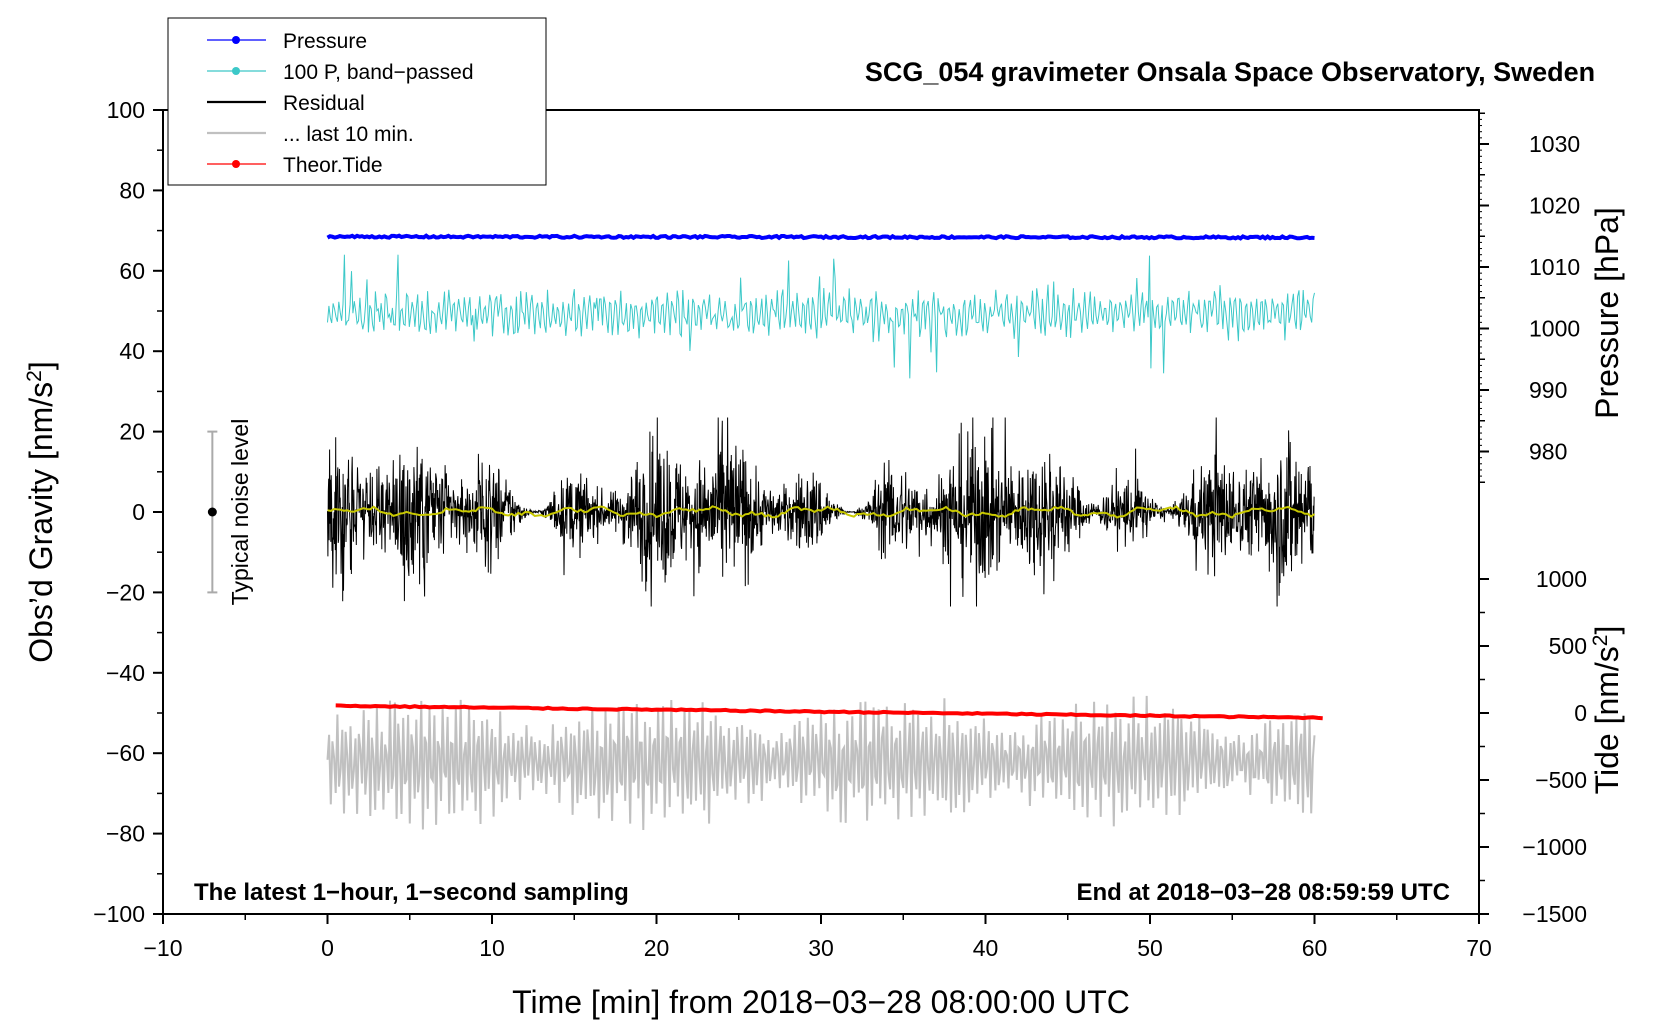 The image size is (1660, 1020). What do you see at coordinates (325, 41) in the screenshot?
I see `legend-label-pressure: Pressure` at bounding box center [325, 41].